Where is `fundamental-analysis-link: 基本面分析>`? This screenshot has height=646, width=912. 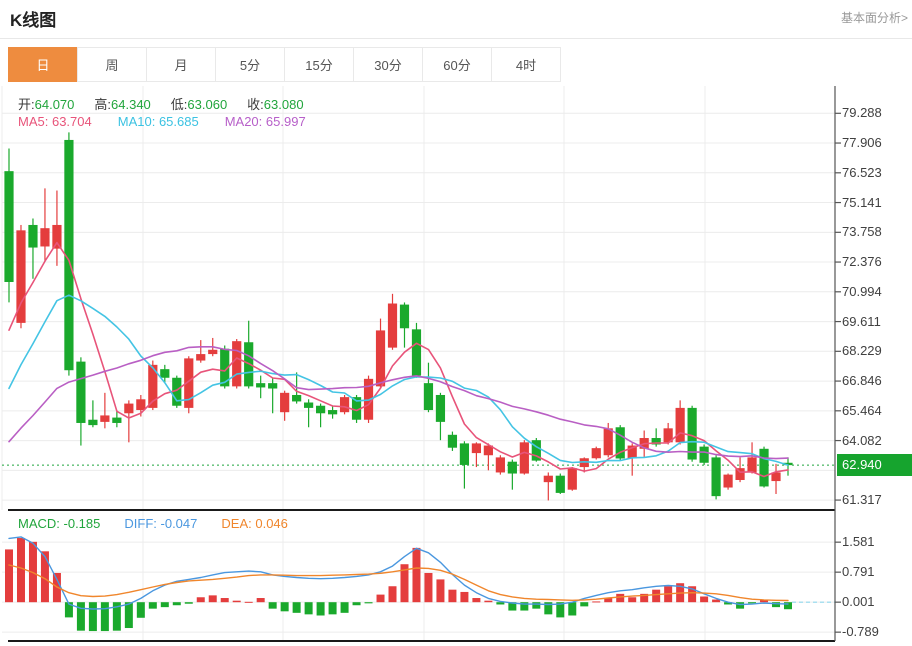 fundamental-analysis-link: 基本面分析> is located at coordinates (874, 18).